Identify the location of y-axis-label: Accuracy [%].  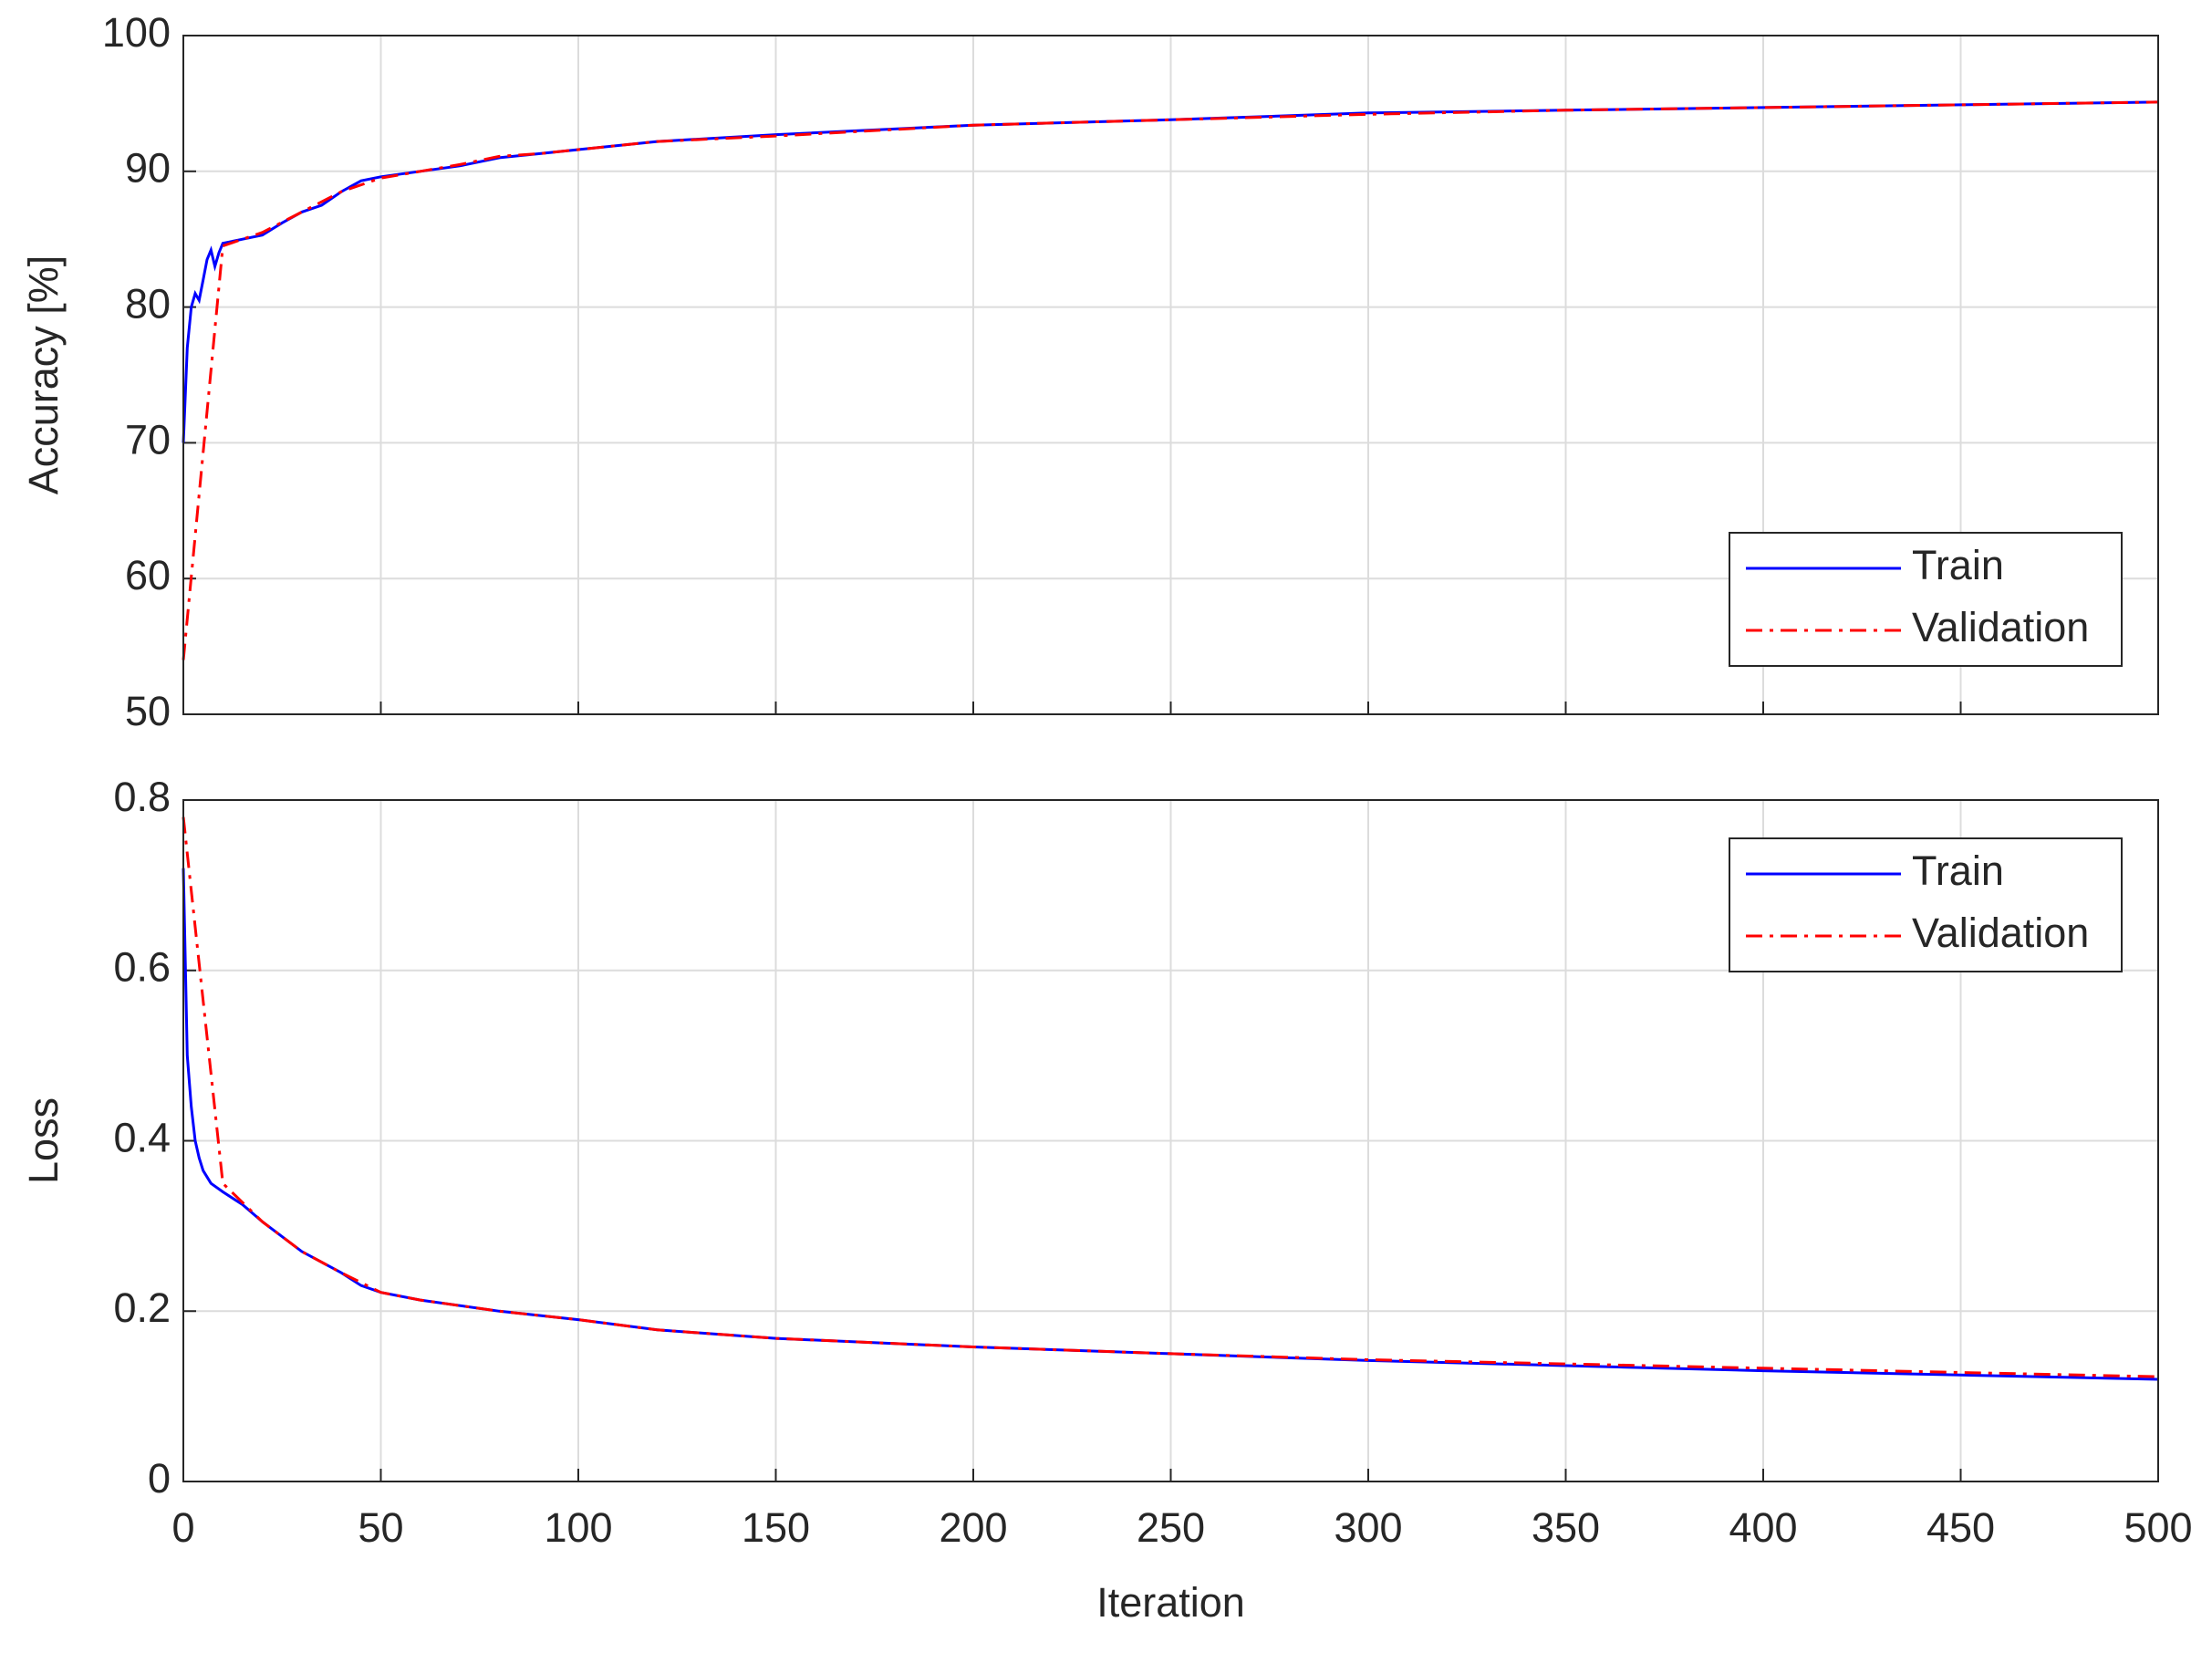
(44, 375).